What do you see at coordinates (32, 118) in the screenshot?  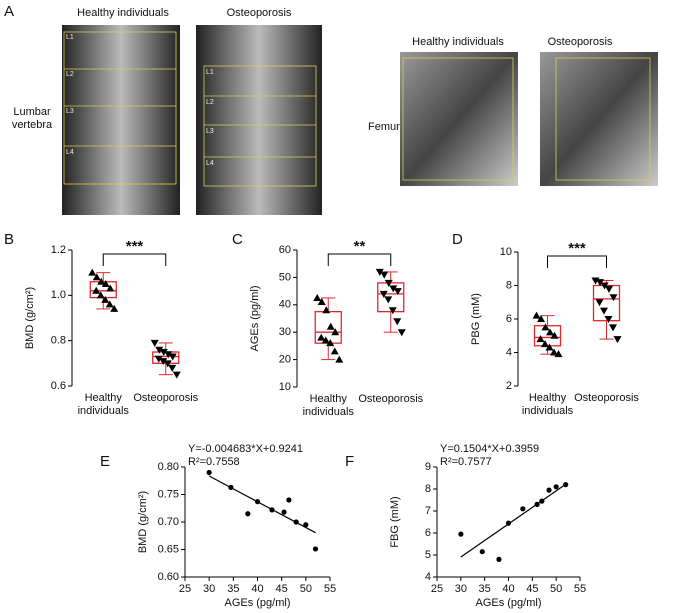 I see `side-label: Lumbar vertebra` at bounding box center [32, 118].